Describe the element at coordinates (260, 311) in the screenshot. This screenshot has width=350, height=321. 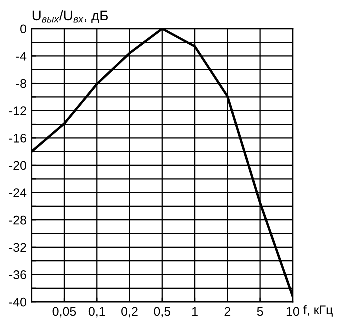
I see `x-tick-label: 5` at that location.